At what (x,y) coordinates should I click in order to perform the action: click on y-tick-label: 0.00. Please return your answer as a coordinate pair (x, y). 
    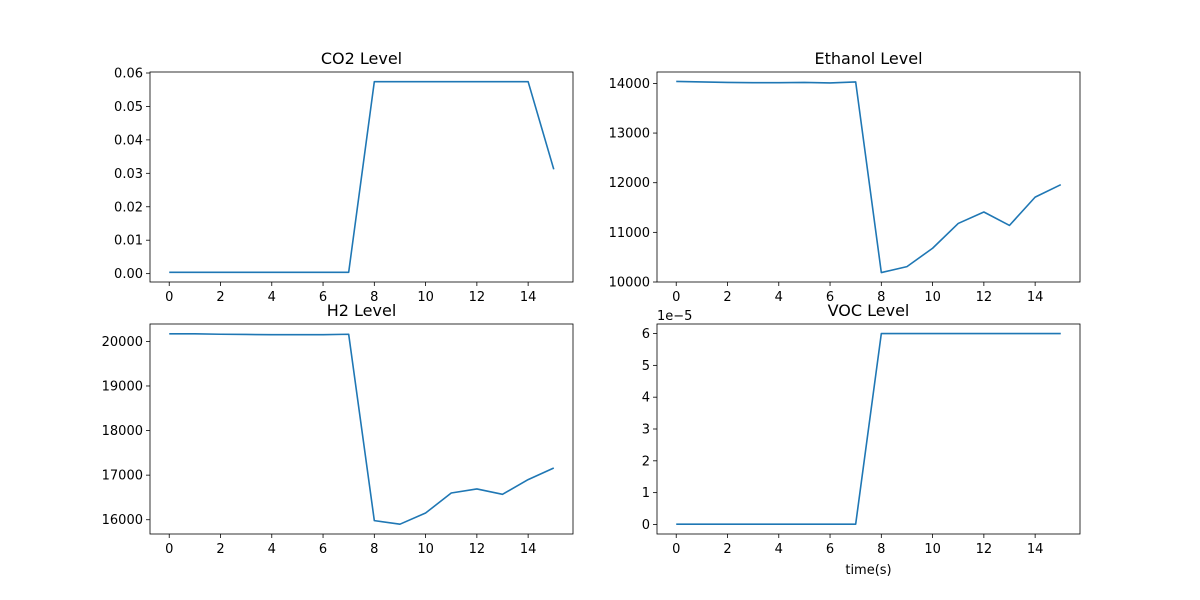
    Looking at the image, I should click on (128, 274).